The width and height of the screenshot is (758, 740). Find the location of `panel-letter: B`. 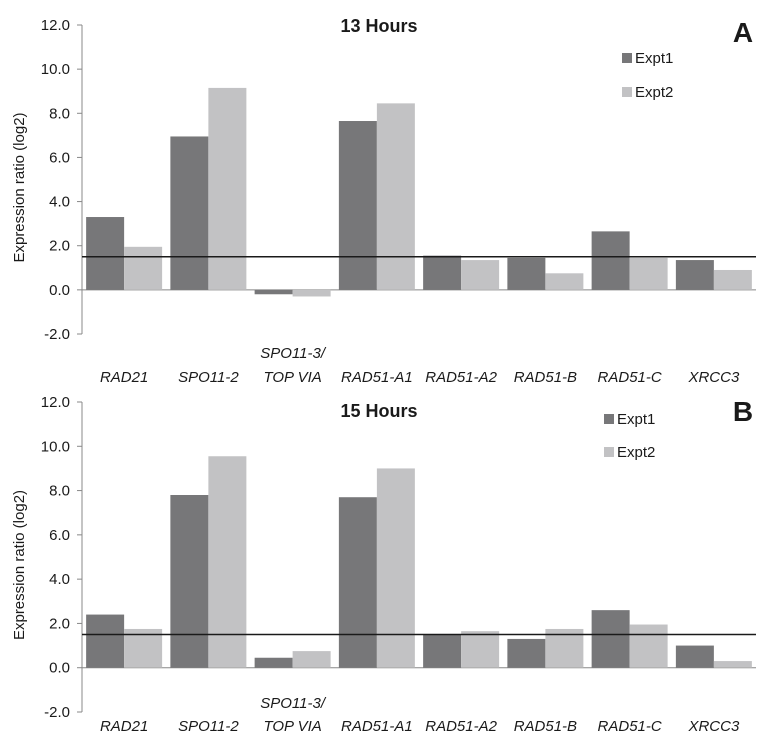

panel-letter: B is located at coordinates (743, 411).